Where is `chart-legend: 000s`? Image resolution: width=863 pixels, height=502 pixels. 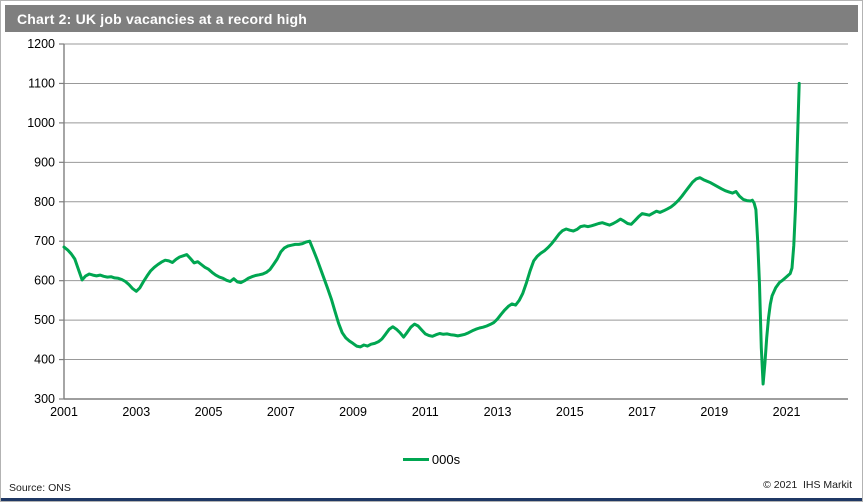 chart-legend: 000s is located at coordinates (431, 459).